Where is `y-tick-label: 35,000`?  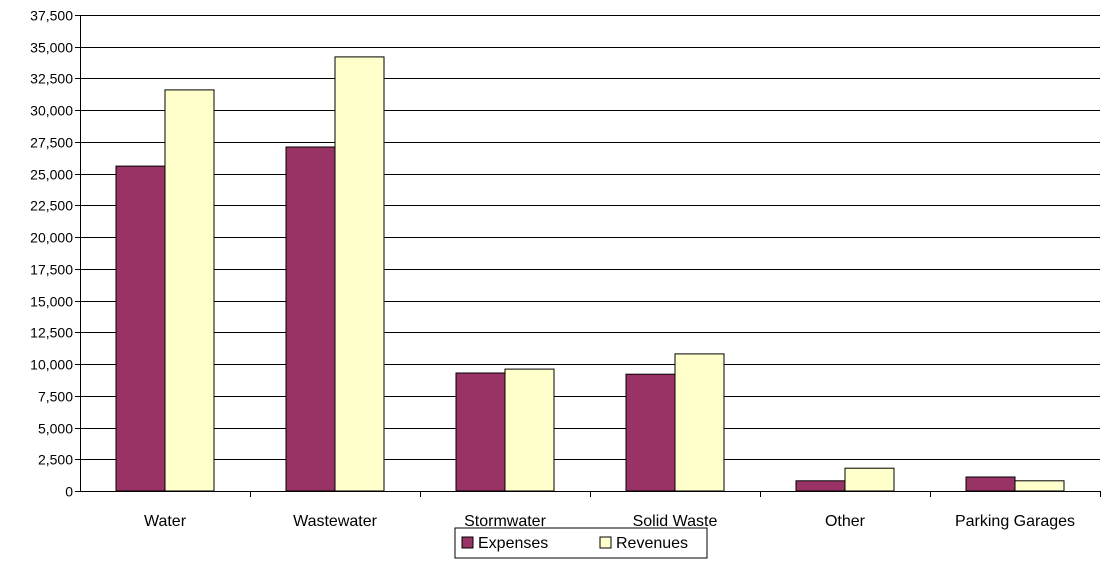
y-tick-label: 35,000 is located at coordinates (51, 48).